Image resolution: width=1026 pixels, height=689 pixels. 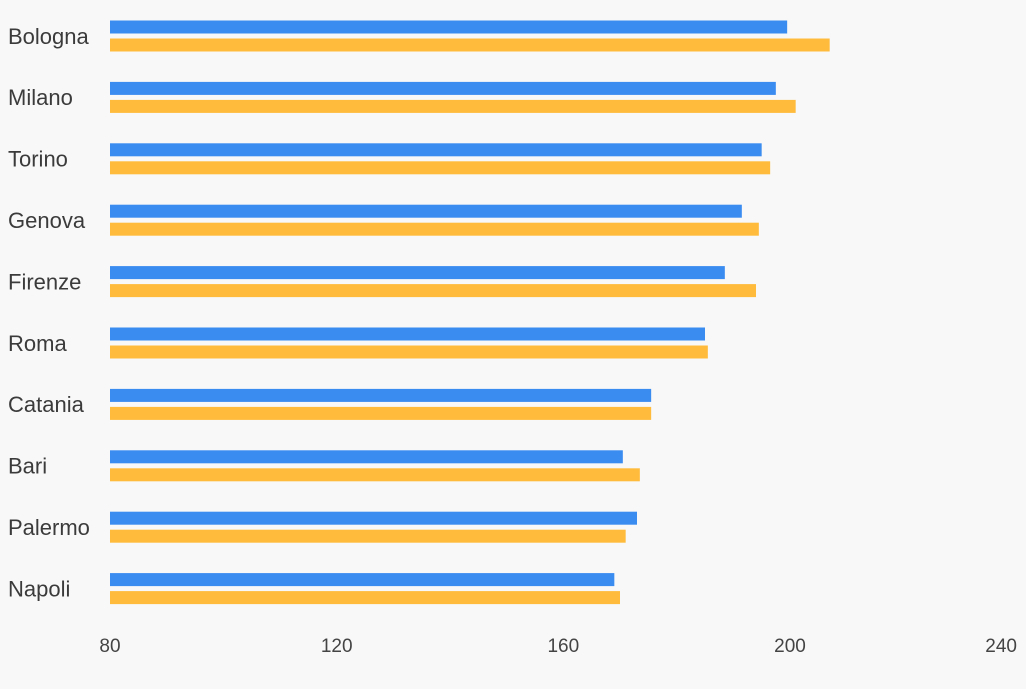 What do you see at coordinates (434, 229) in the screenshot?
I see `bar-series-2-genova` at bounding box center [434, 229].